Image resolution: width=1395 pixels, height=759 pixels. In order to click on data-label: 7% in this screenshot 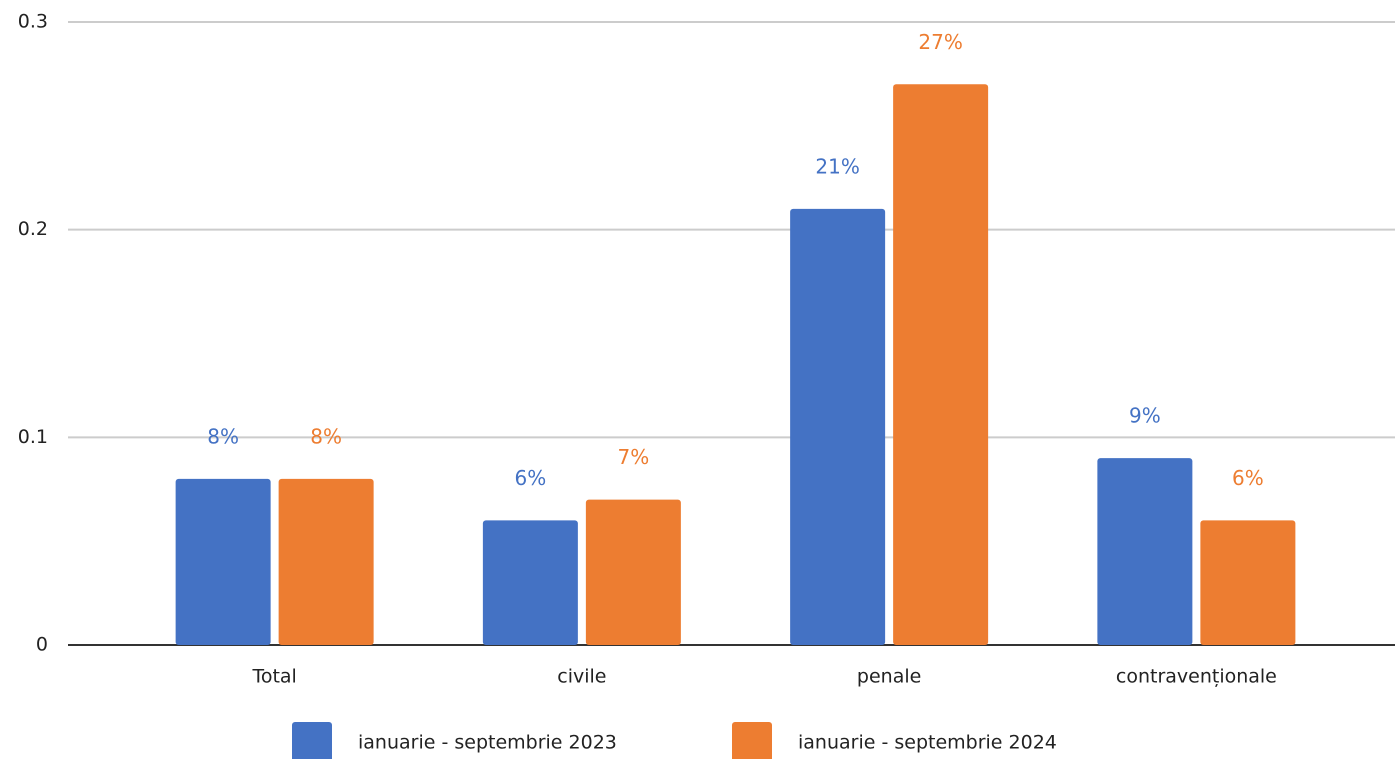, I will do `click(634, 457)`.